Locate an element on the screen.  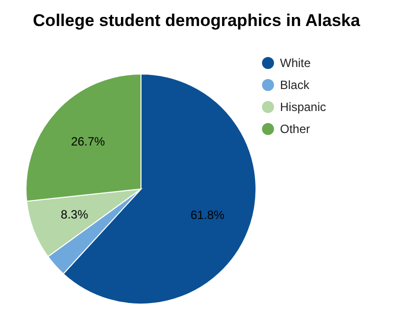
chart-title: College student demographics in Alaska is located at coordinates (197, 21).